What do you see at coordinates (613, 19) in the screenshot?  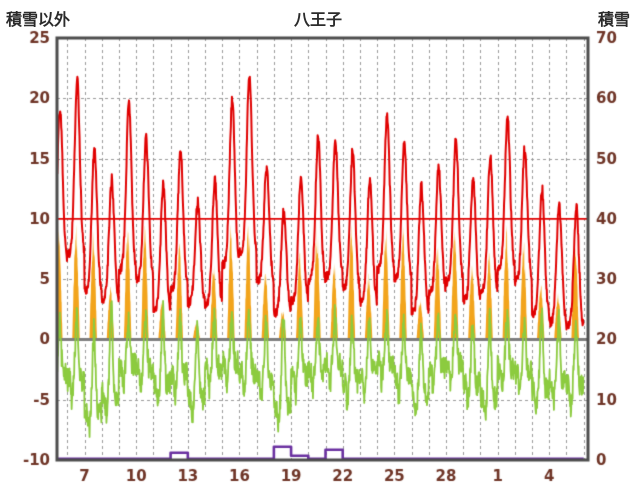 I see `right-axis-label: 積雪` at bounding box center [613, 19].